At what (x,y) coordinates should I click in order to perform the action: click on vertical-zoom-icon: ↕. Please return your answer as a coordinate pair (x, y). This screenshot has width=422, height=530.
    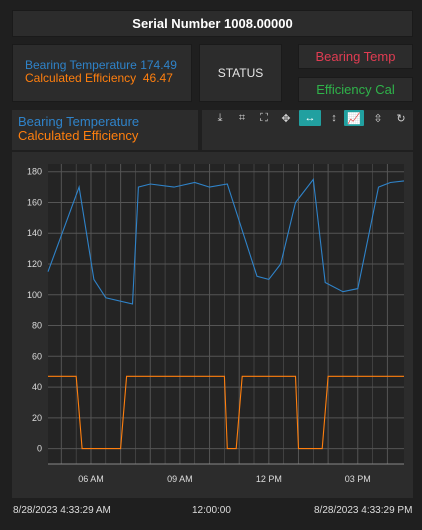
    Looking at the image, I should click on (334, 118).